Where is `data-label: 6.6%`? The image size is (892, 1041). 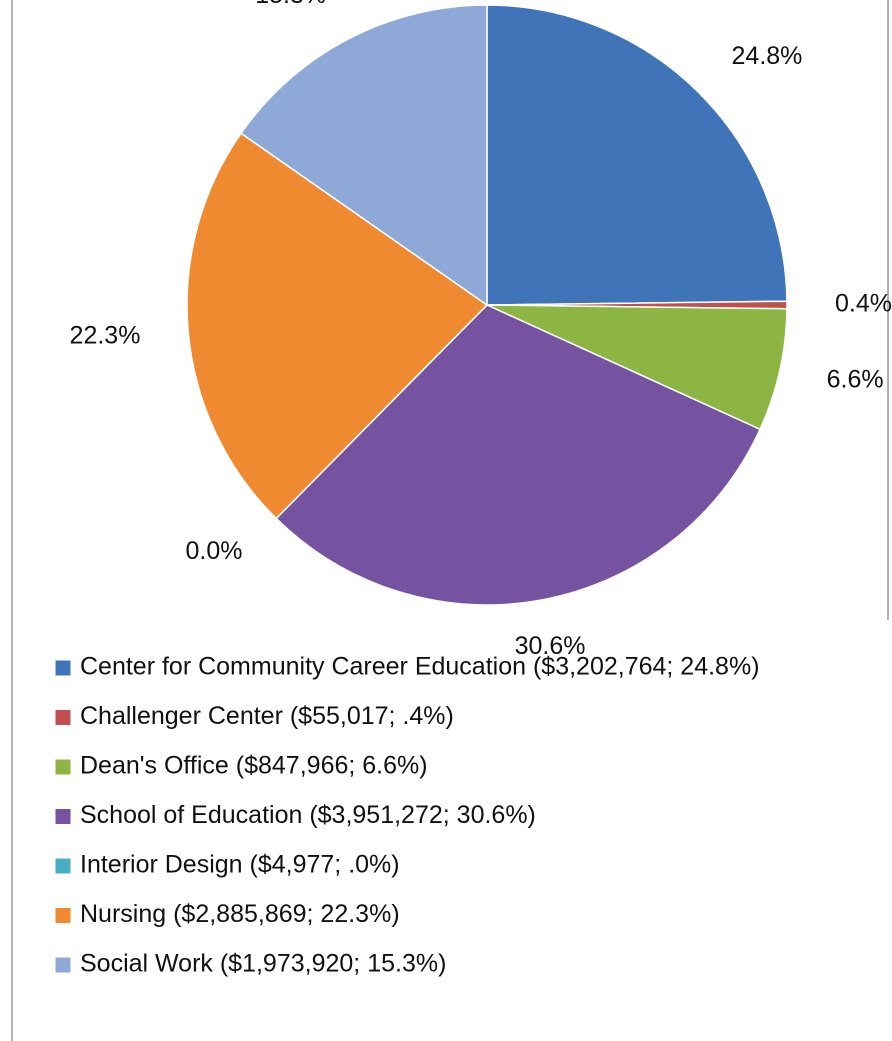
data-label: 6.6% is located at coordinates (855, 380).